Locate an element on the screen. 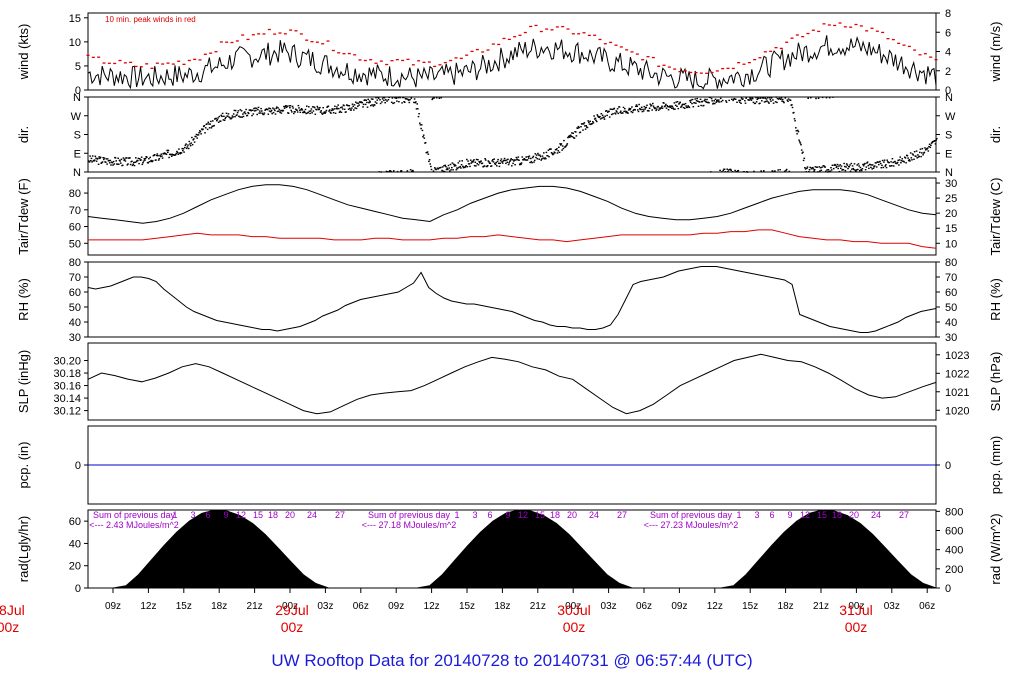  dir-left-tick-label: S is located at coordinates (77, 136).